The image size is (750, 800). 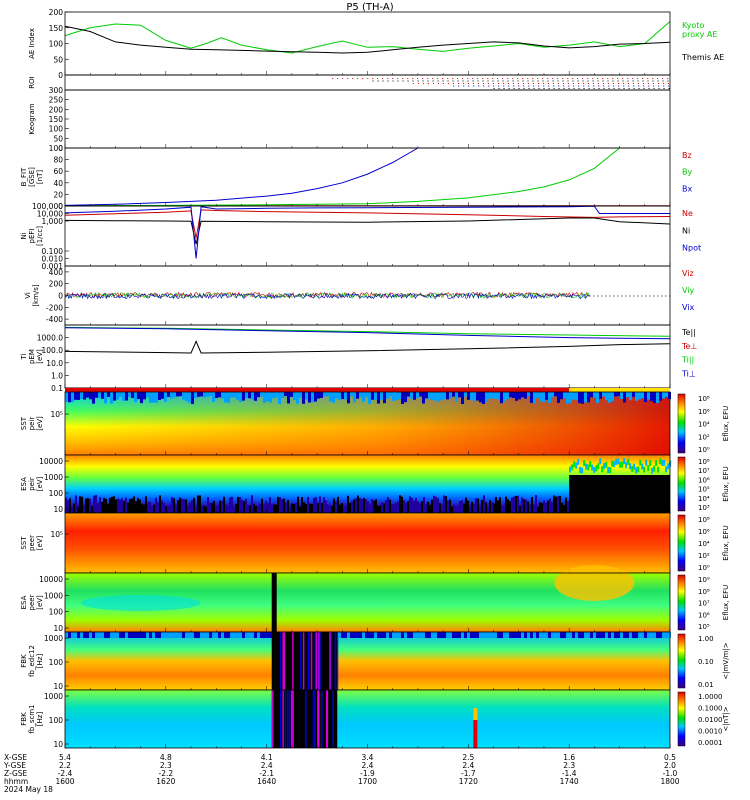 What do you see at coordinates (24, 423) in the screenshot?
I see `y-axis-label-7: SST` at bounding box center [24, 423].